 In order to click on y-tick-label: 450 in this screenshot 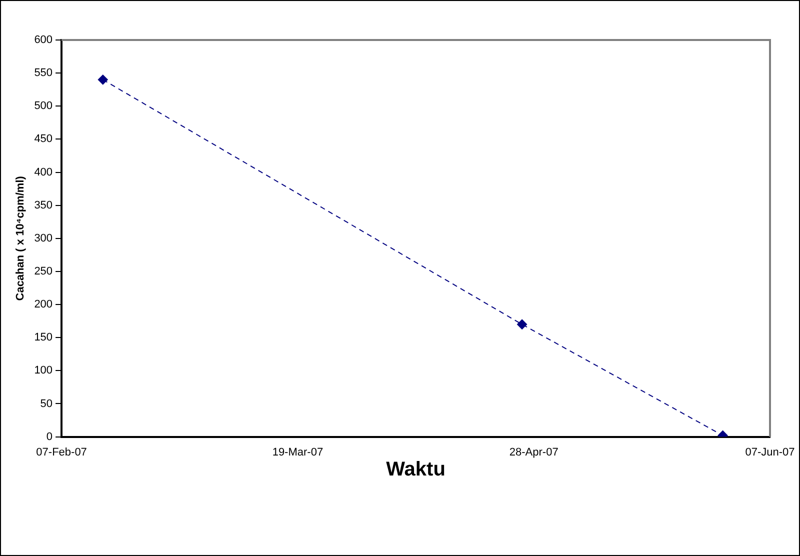, I will do `click(43, 139)`.